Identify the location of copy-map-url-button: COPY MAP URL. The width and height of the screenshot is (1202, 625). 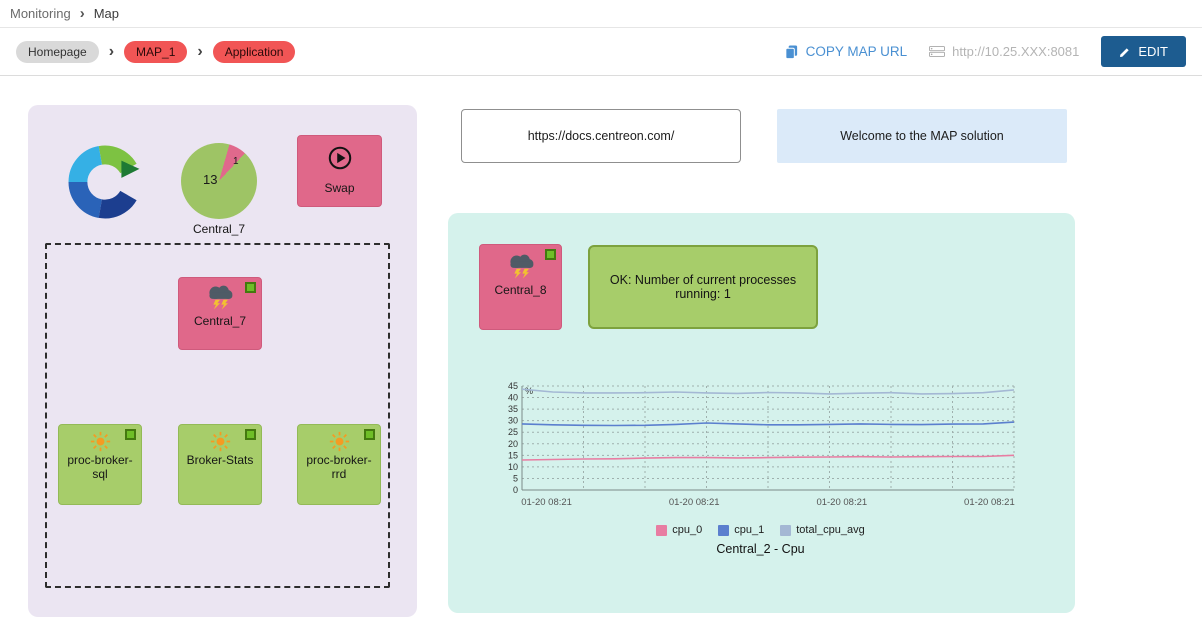
(846, 52).